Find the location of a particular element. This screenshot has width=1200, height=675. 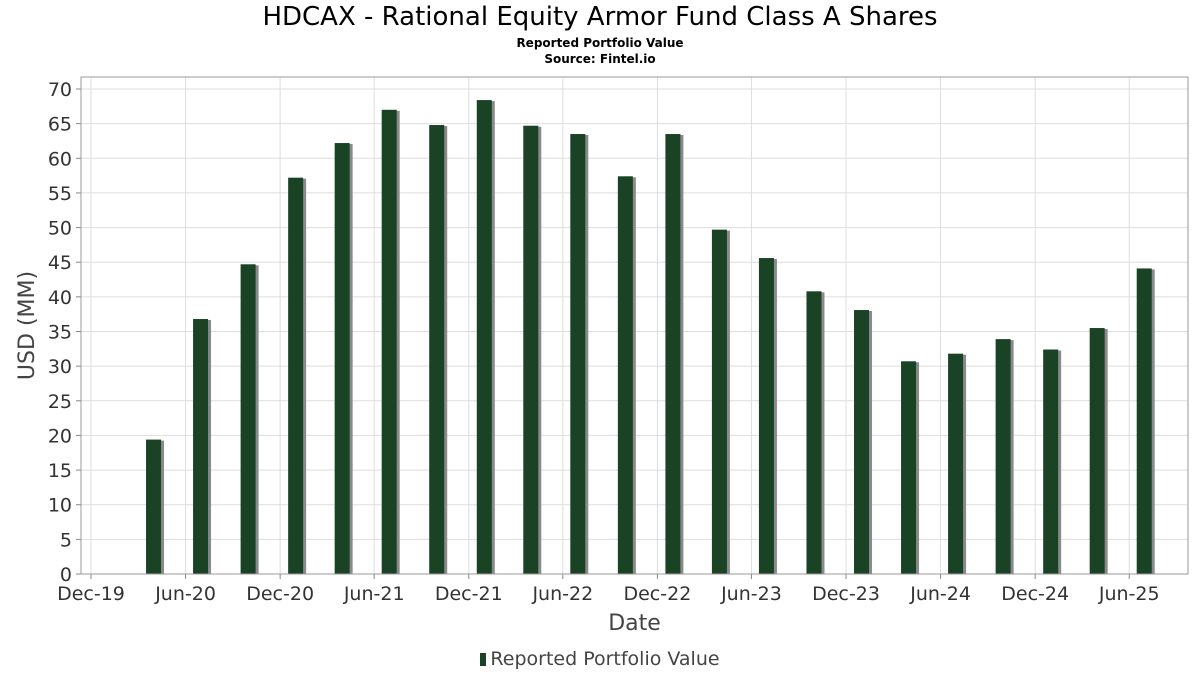

tick-label-y: 30 is located at coordinates (60, 367).